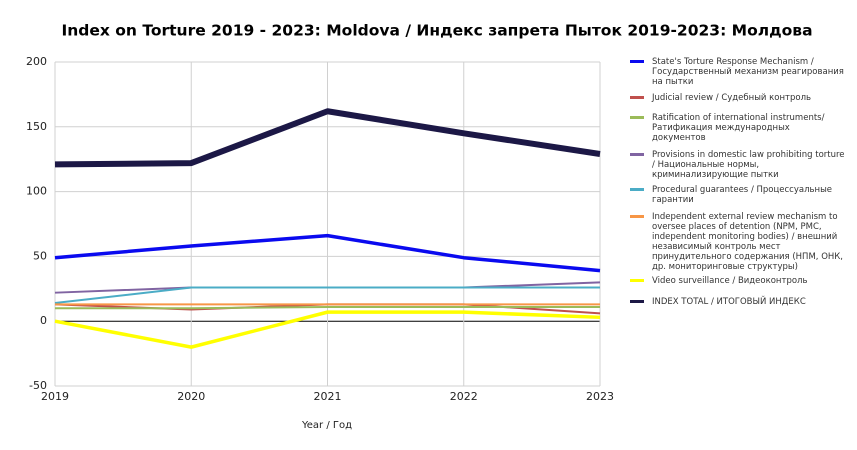  What do you see at coordinates (191, 396) in the screenshot?
I see `x-tick-label: 2020` at bounding box center [191, 396].